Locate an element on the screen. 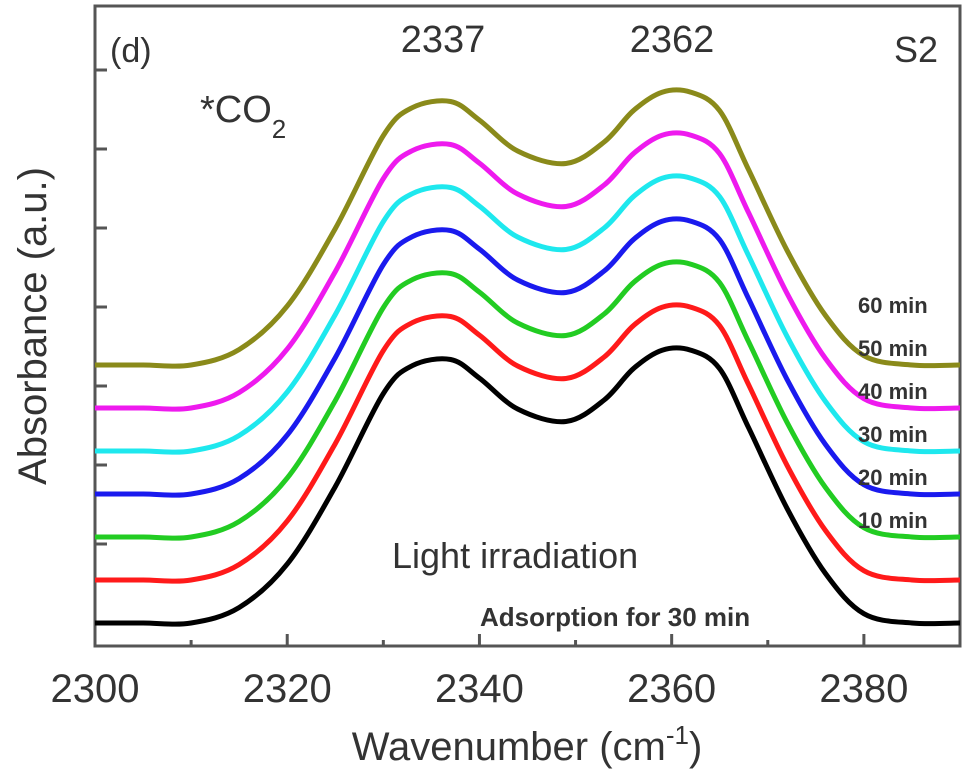 This screenshot has width=968, height=784. species-label: *CO2 is located at coordinates (243, 116).